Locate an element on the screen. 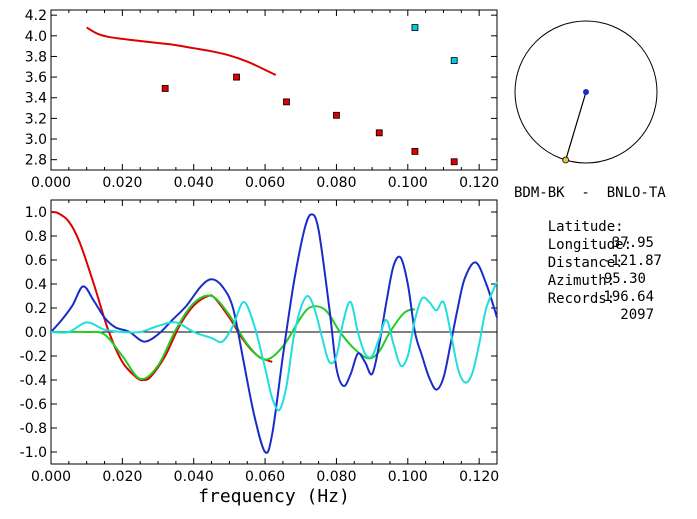  y-tick-label: 3.8 is located at coordinates (36, 57).